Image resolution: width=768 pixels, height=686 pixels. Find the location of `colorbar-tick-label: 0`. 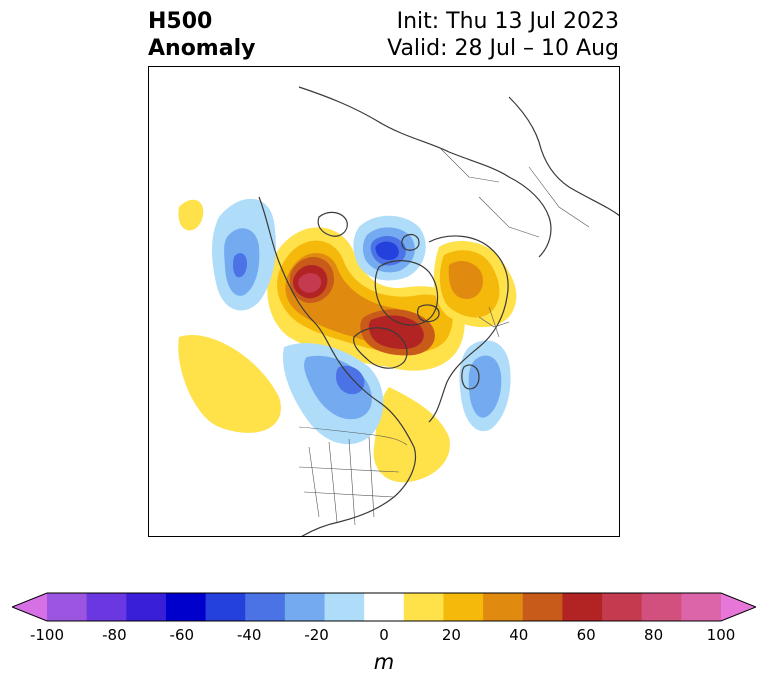

colorbar-tick-label: 0 is located at coordinates (384, 635).